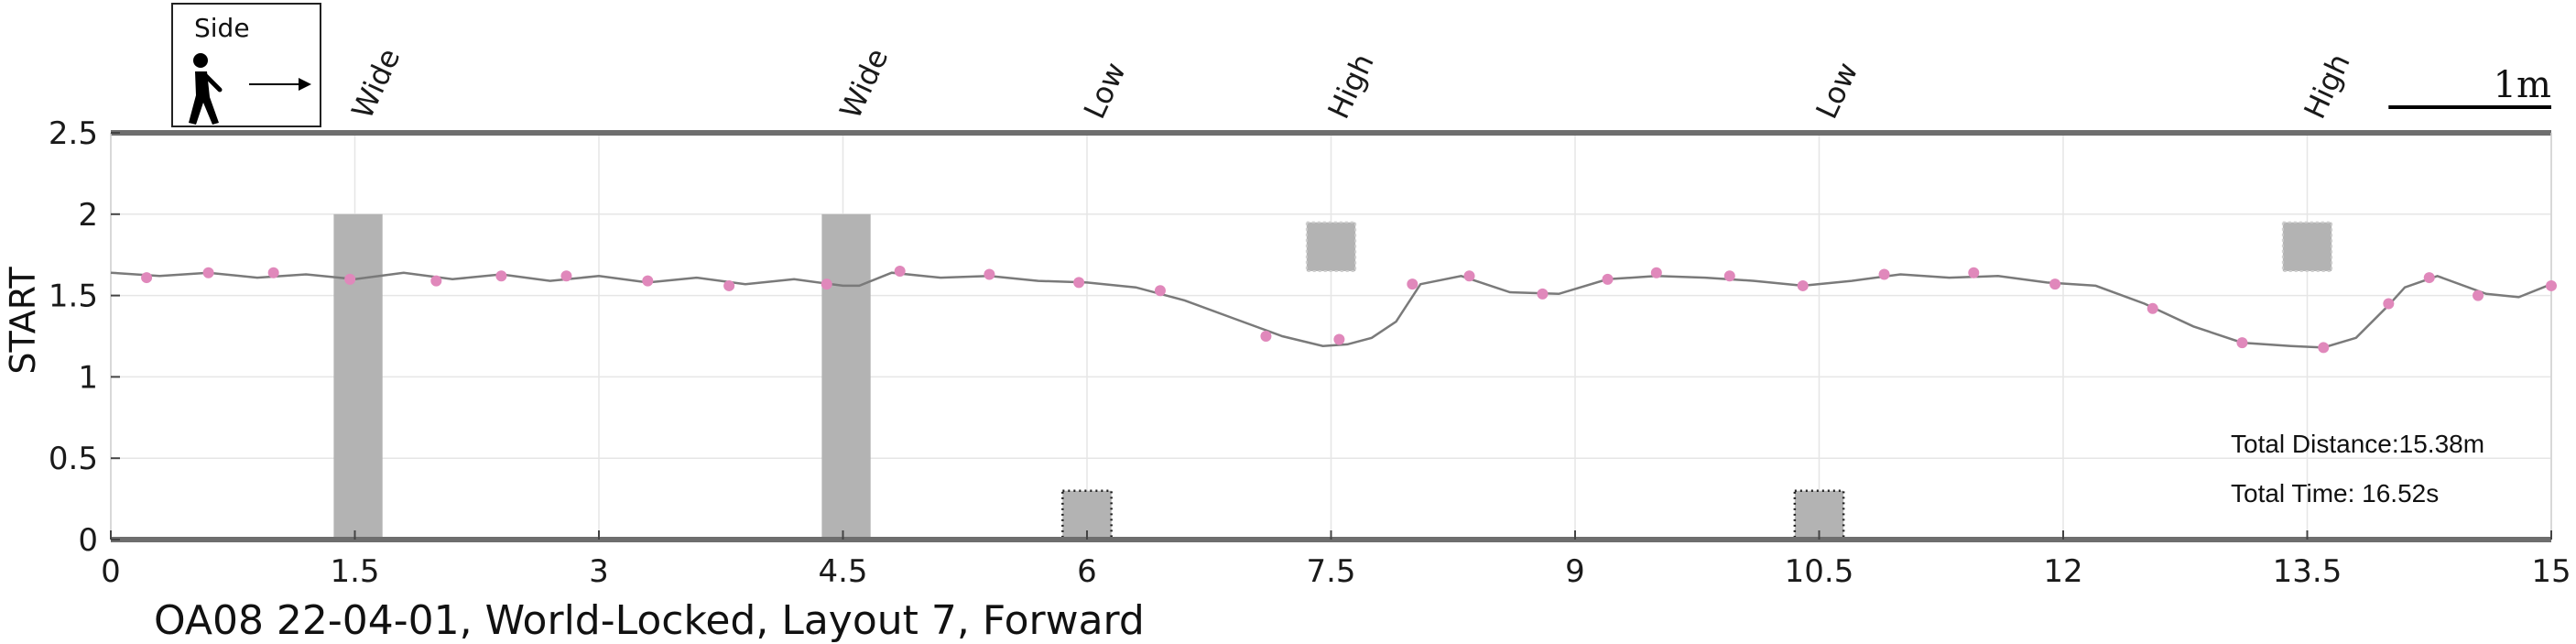 The height and width of the screenshot is (644, 2576). What do you see at coordinates (88, 541) in the screenshot?
I see `y-tick-label: 0` at bounding box center [88, 541].